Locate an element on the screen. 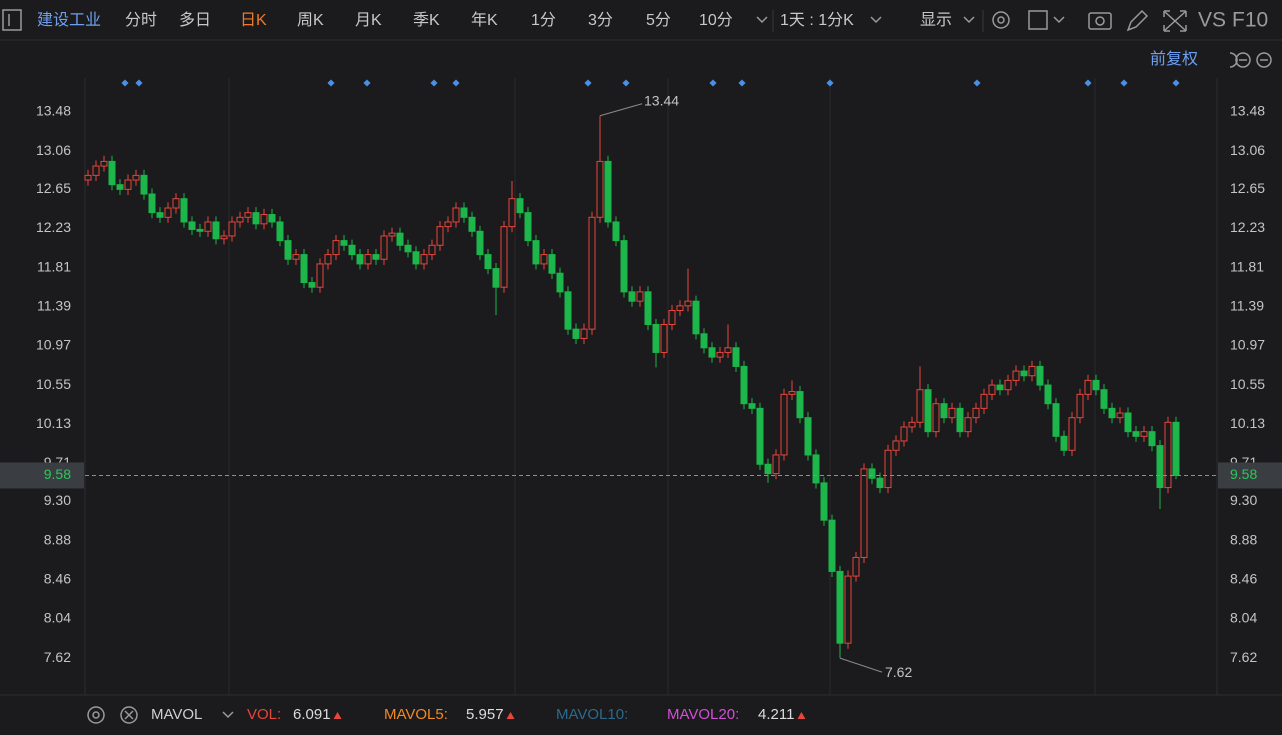 The width and height of the screenshot is (1282, 735). indicator-label: VOL: is located at coordinates (264, 714).